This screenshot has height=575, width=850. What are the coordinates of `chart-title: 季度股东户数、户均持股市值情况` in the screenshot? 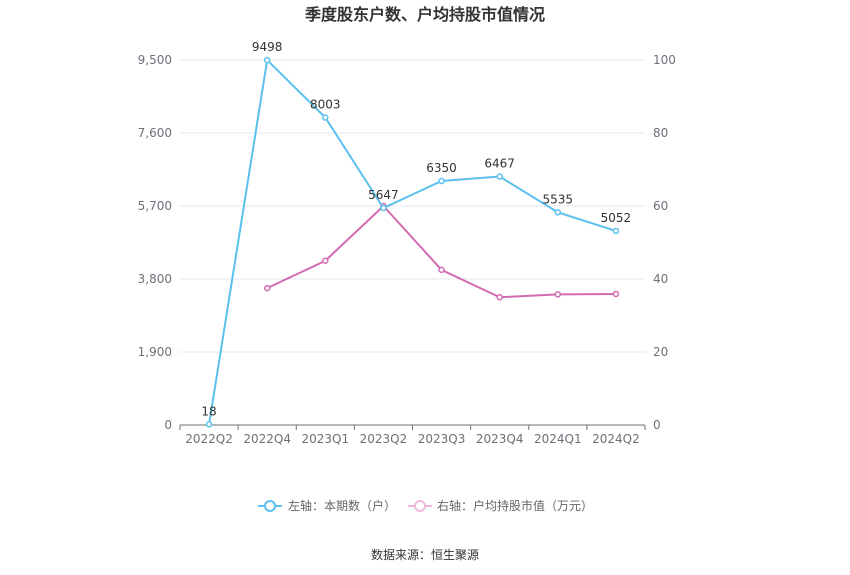 It's located at (424, 14).